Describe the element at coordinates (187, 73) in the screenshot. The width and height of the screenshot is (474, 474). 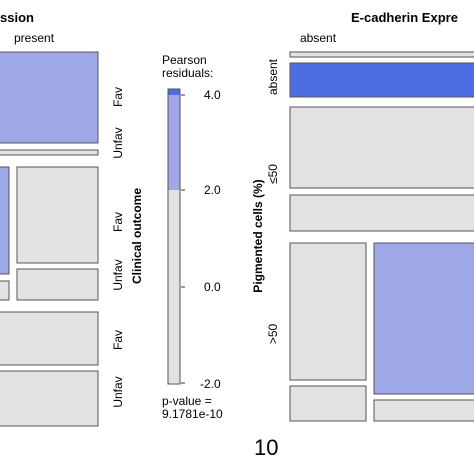
I see `legend-title-line2: residuals:` at that location.